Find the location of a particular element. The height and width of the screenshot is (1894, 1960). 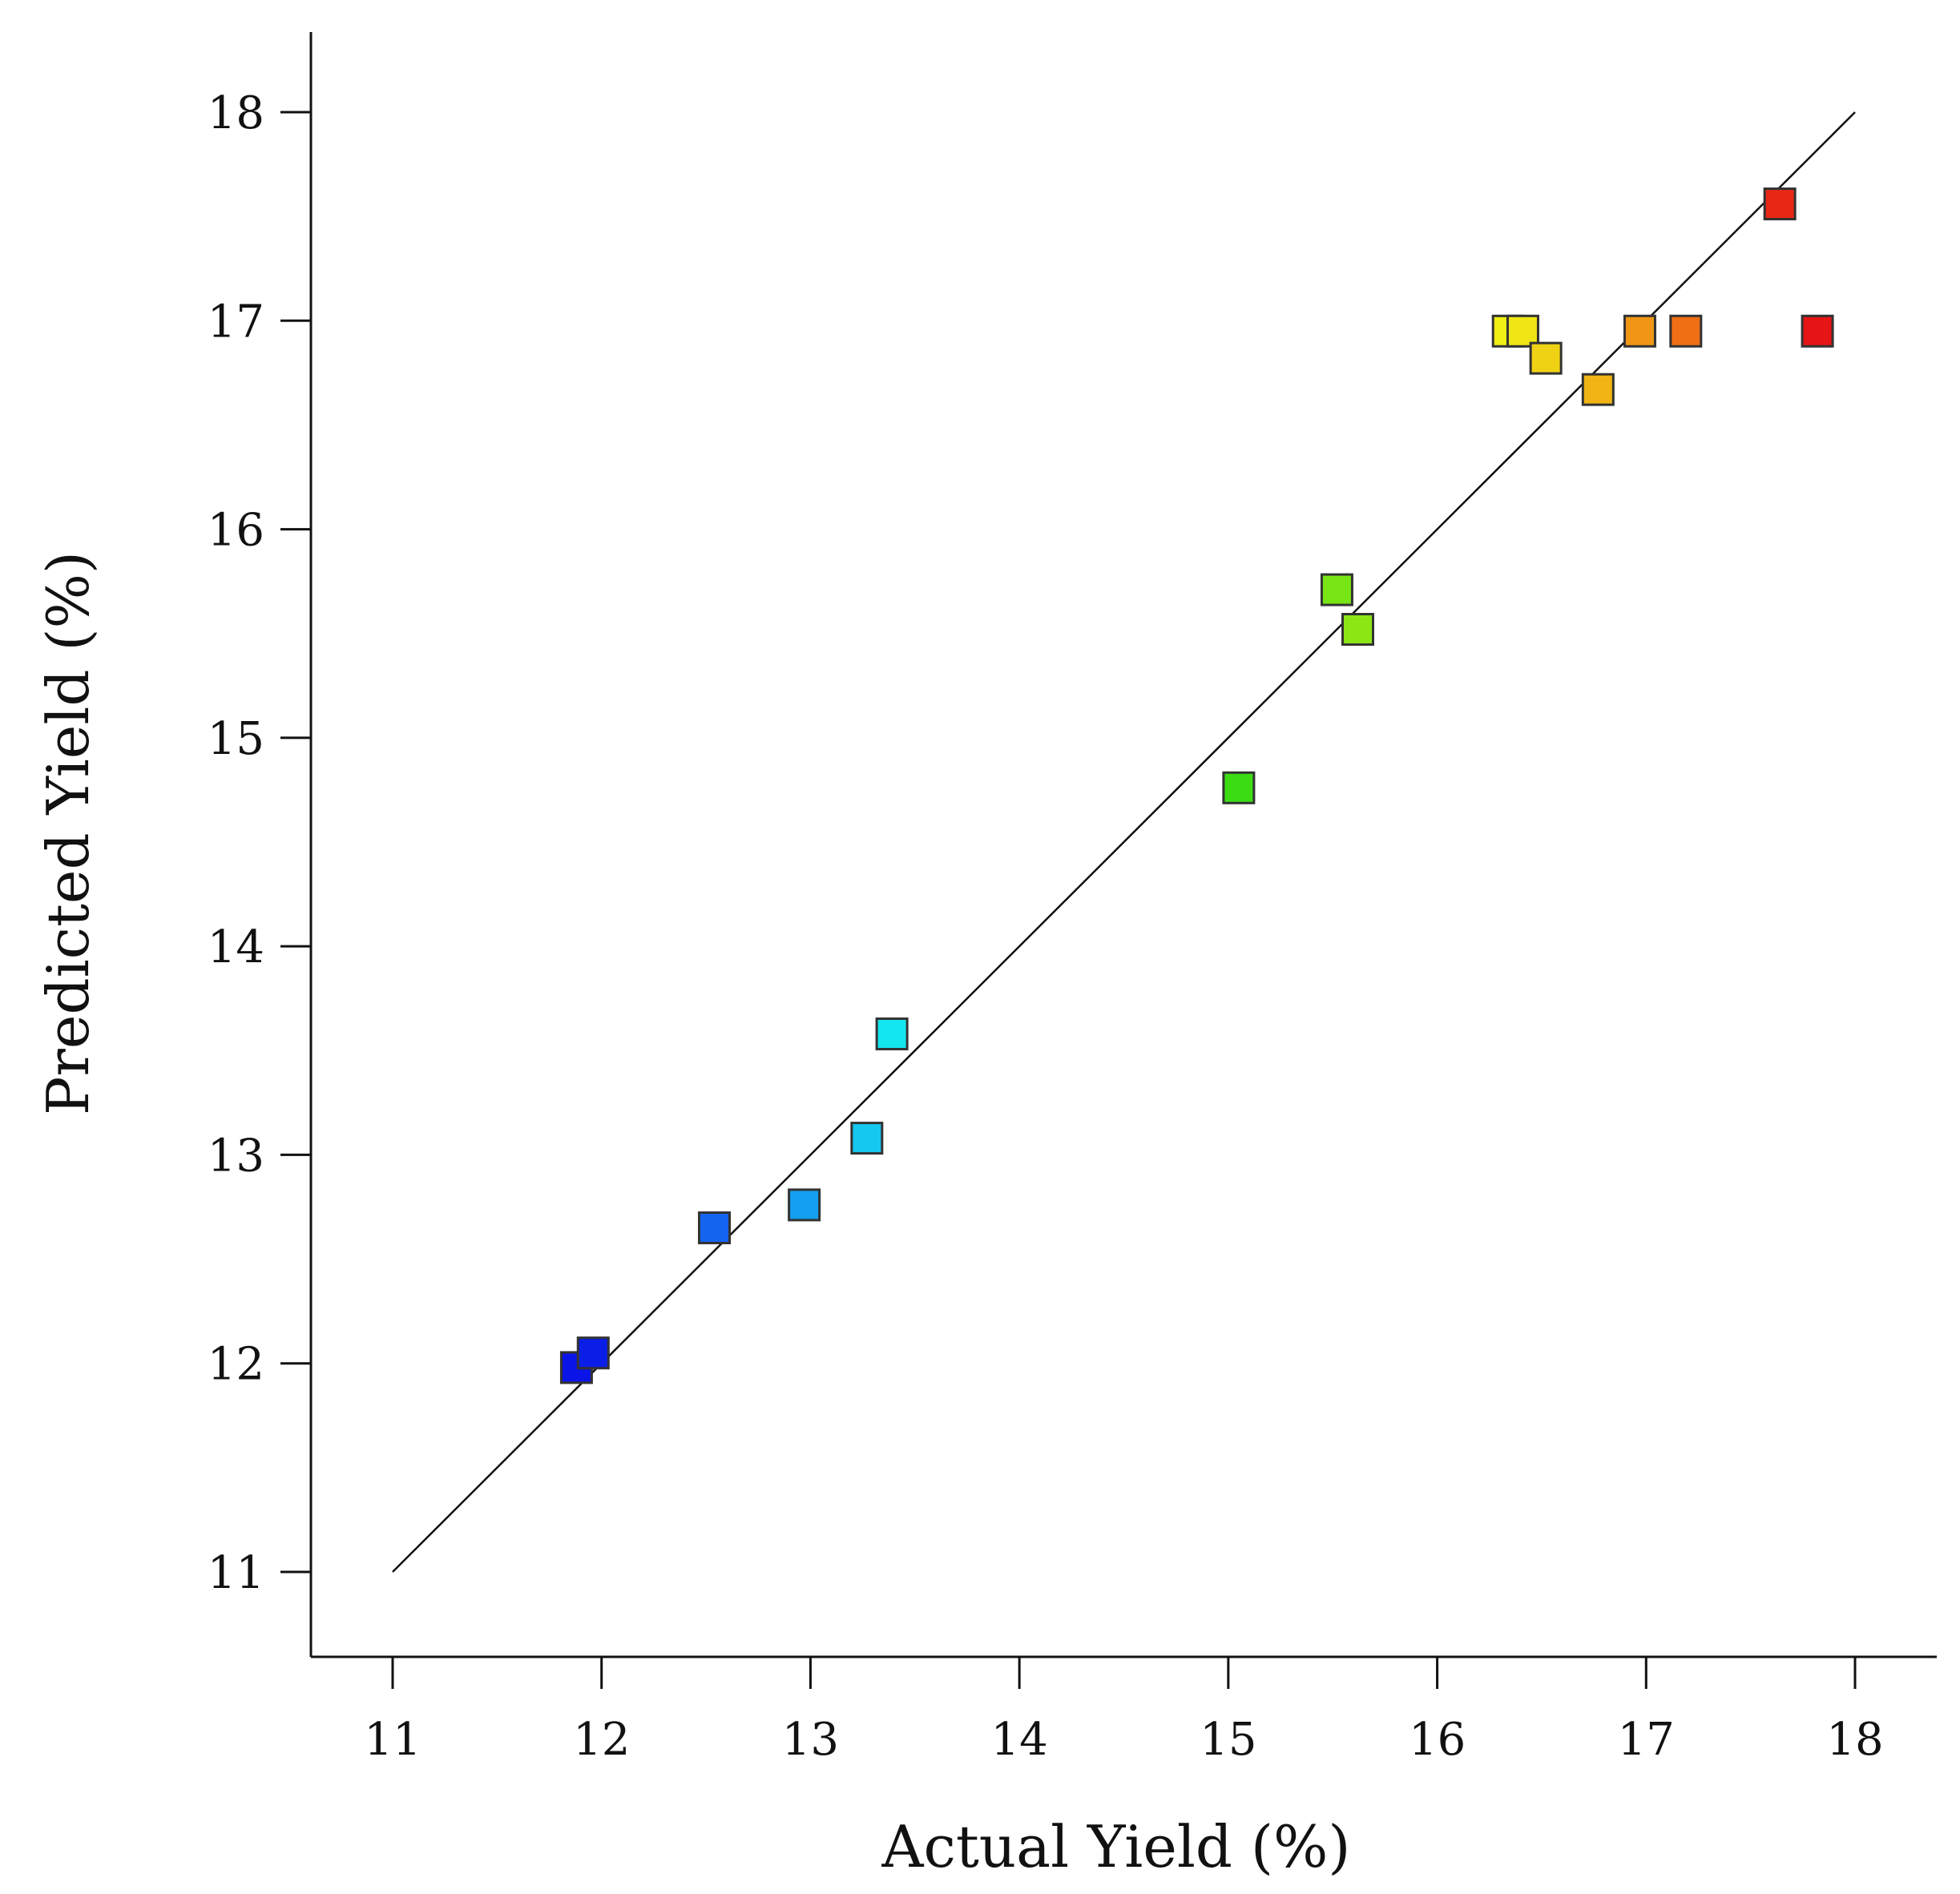

y-tick-label: 16 is located at coordinates (236, 531).